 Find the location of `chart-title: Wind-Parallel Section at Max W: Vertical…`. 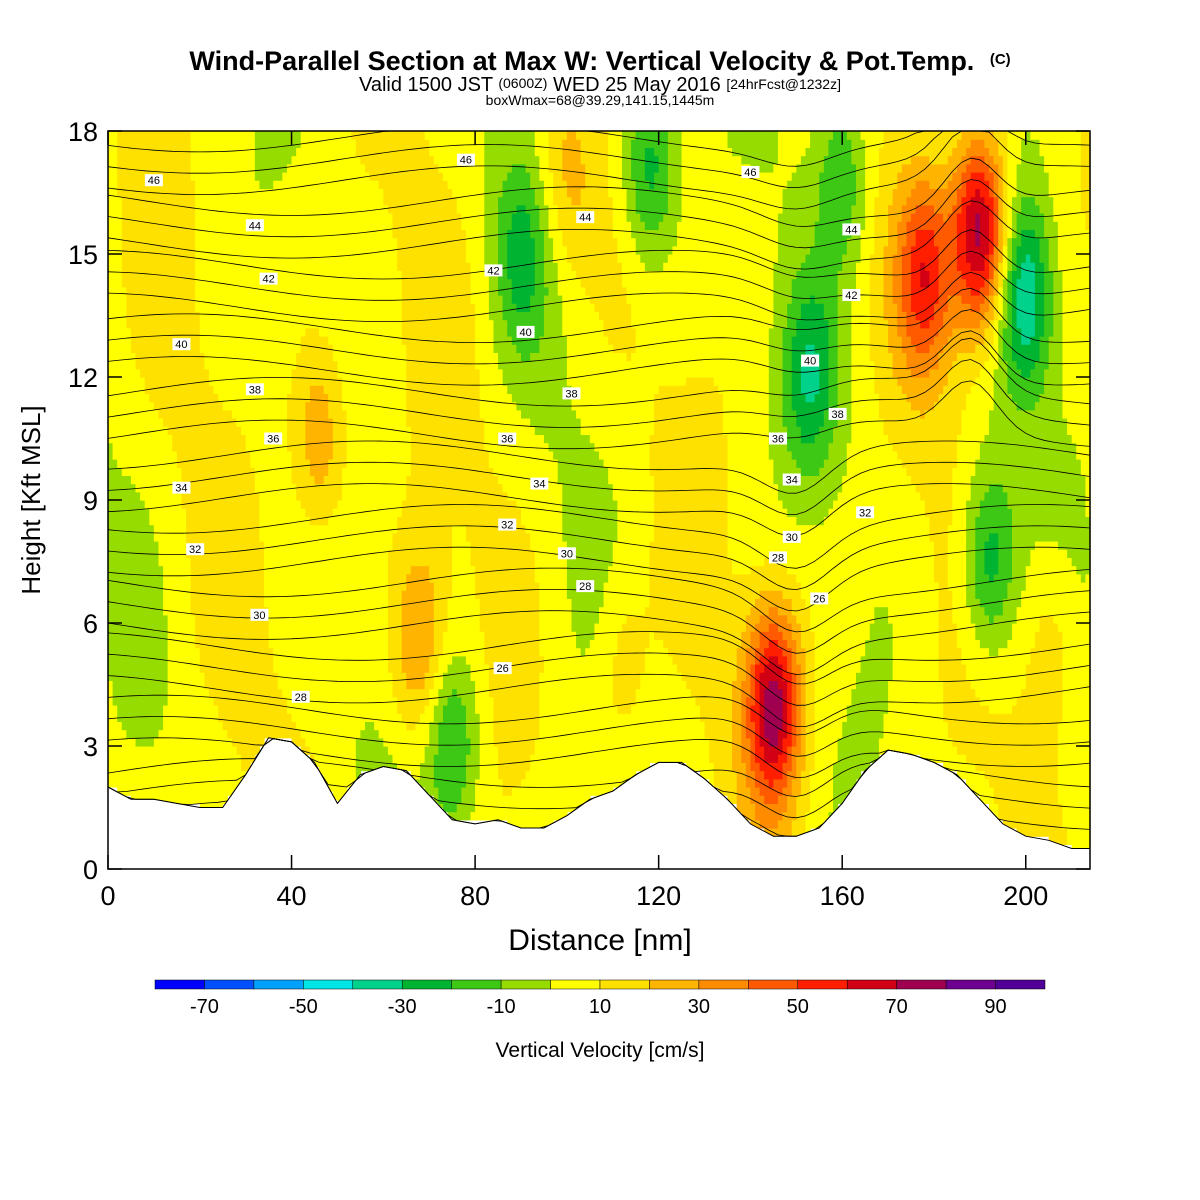

chart-title: Wind-Parallel Section at Max W: Vertical… is located at coordinates (599, 61).